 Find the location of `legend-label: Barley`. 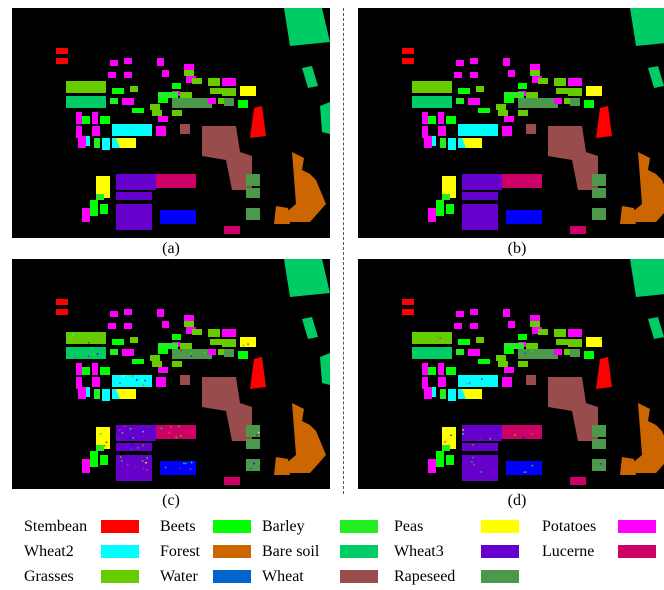

legend-label: Barley is located at coordinates (283, 526).